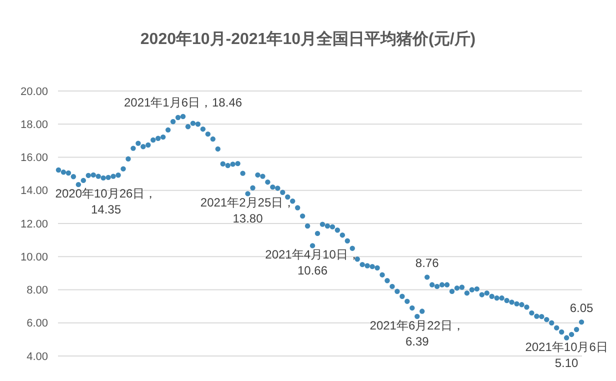  What do you see at coordinates (34, 224) in the screenshot?
I see `y-tick-label: 12.00` at bounding box center [34, 224].